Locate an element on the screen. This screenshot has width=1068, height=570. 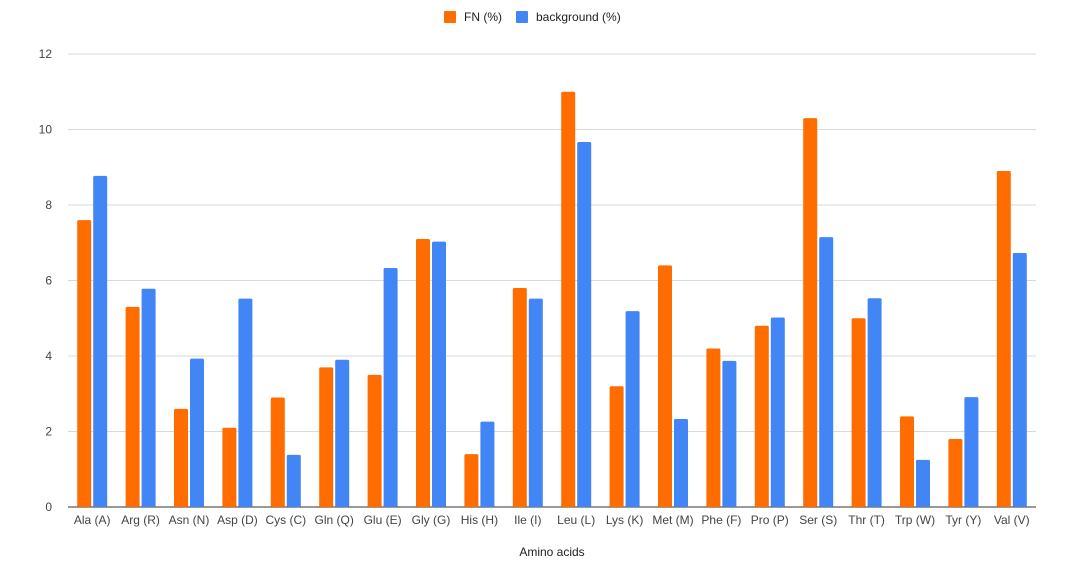
legend-swatch-fn is located at coordinates (450, 17).